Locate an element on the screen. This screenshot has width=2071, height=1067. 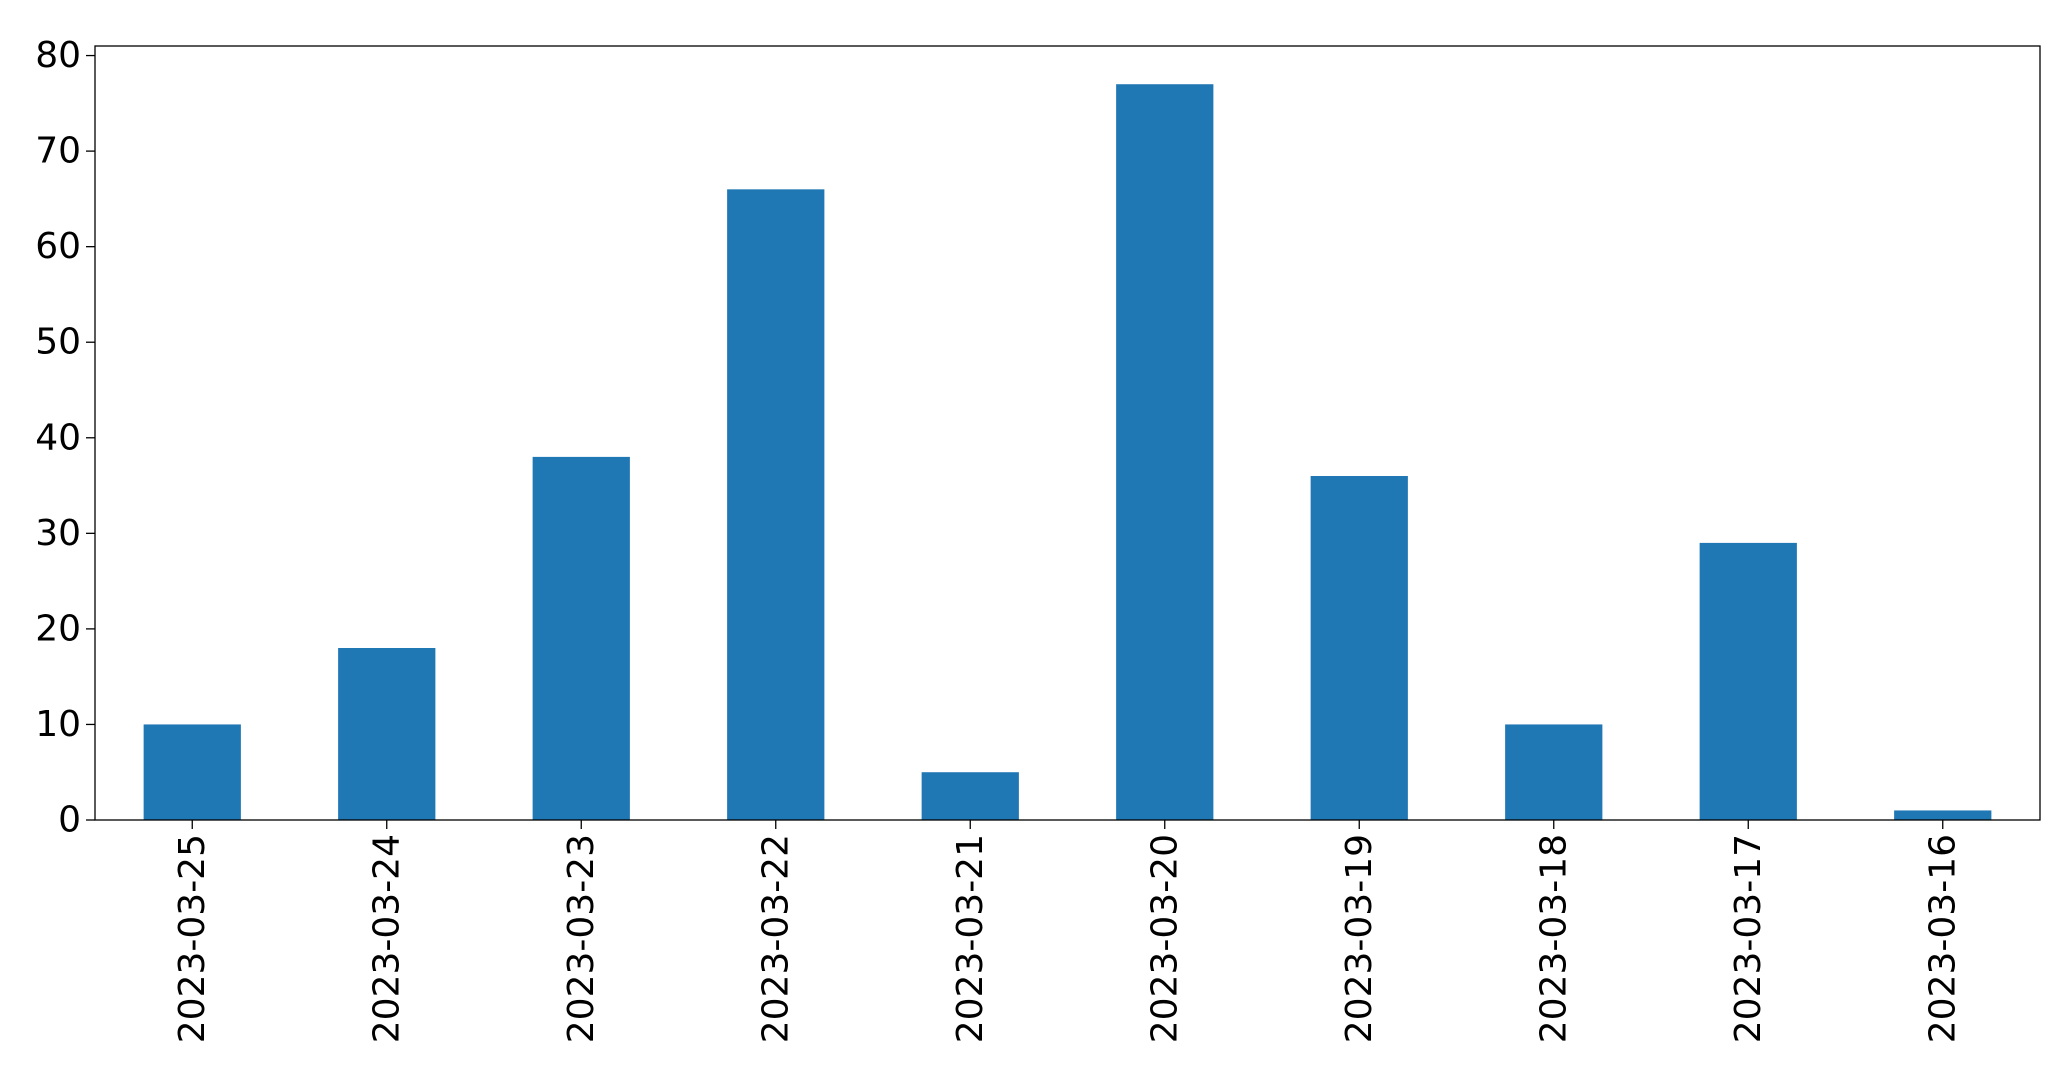
y-axis: 0 10 20 30 40 50 60 70 80 is located at coordinates (65, 438).